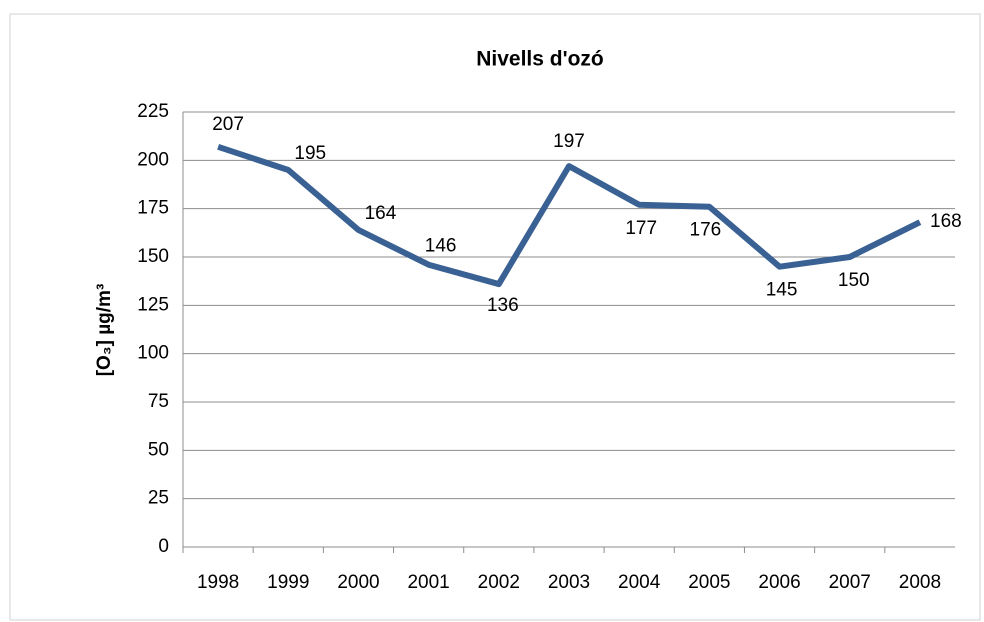 The image size is (984, 622). I want to click on data-label: 146, so click(441, 246).